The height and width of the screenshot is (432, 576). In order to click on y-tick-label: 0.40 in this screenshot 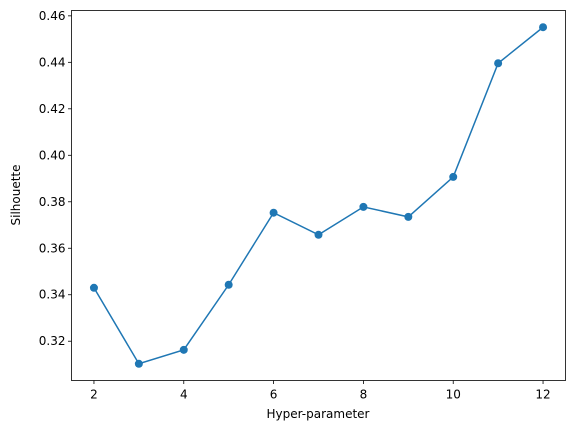, I will do `click(52, 155)`.